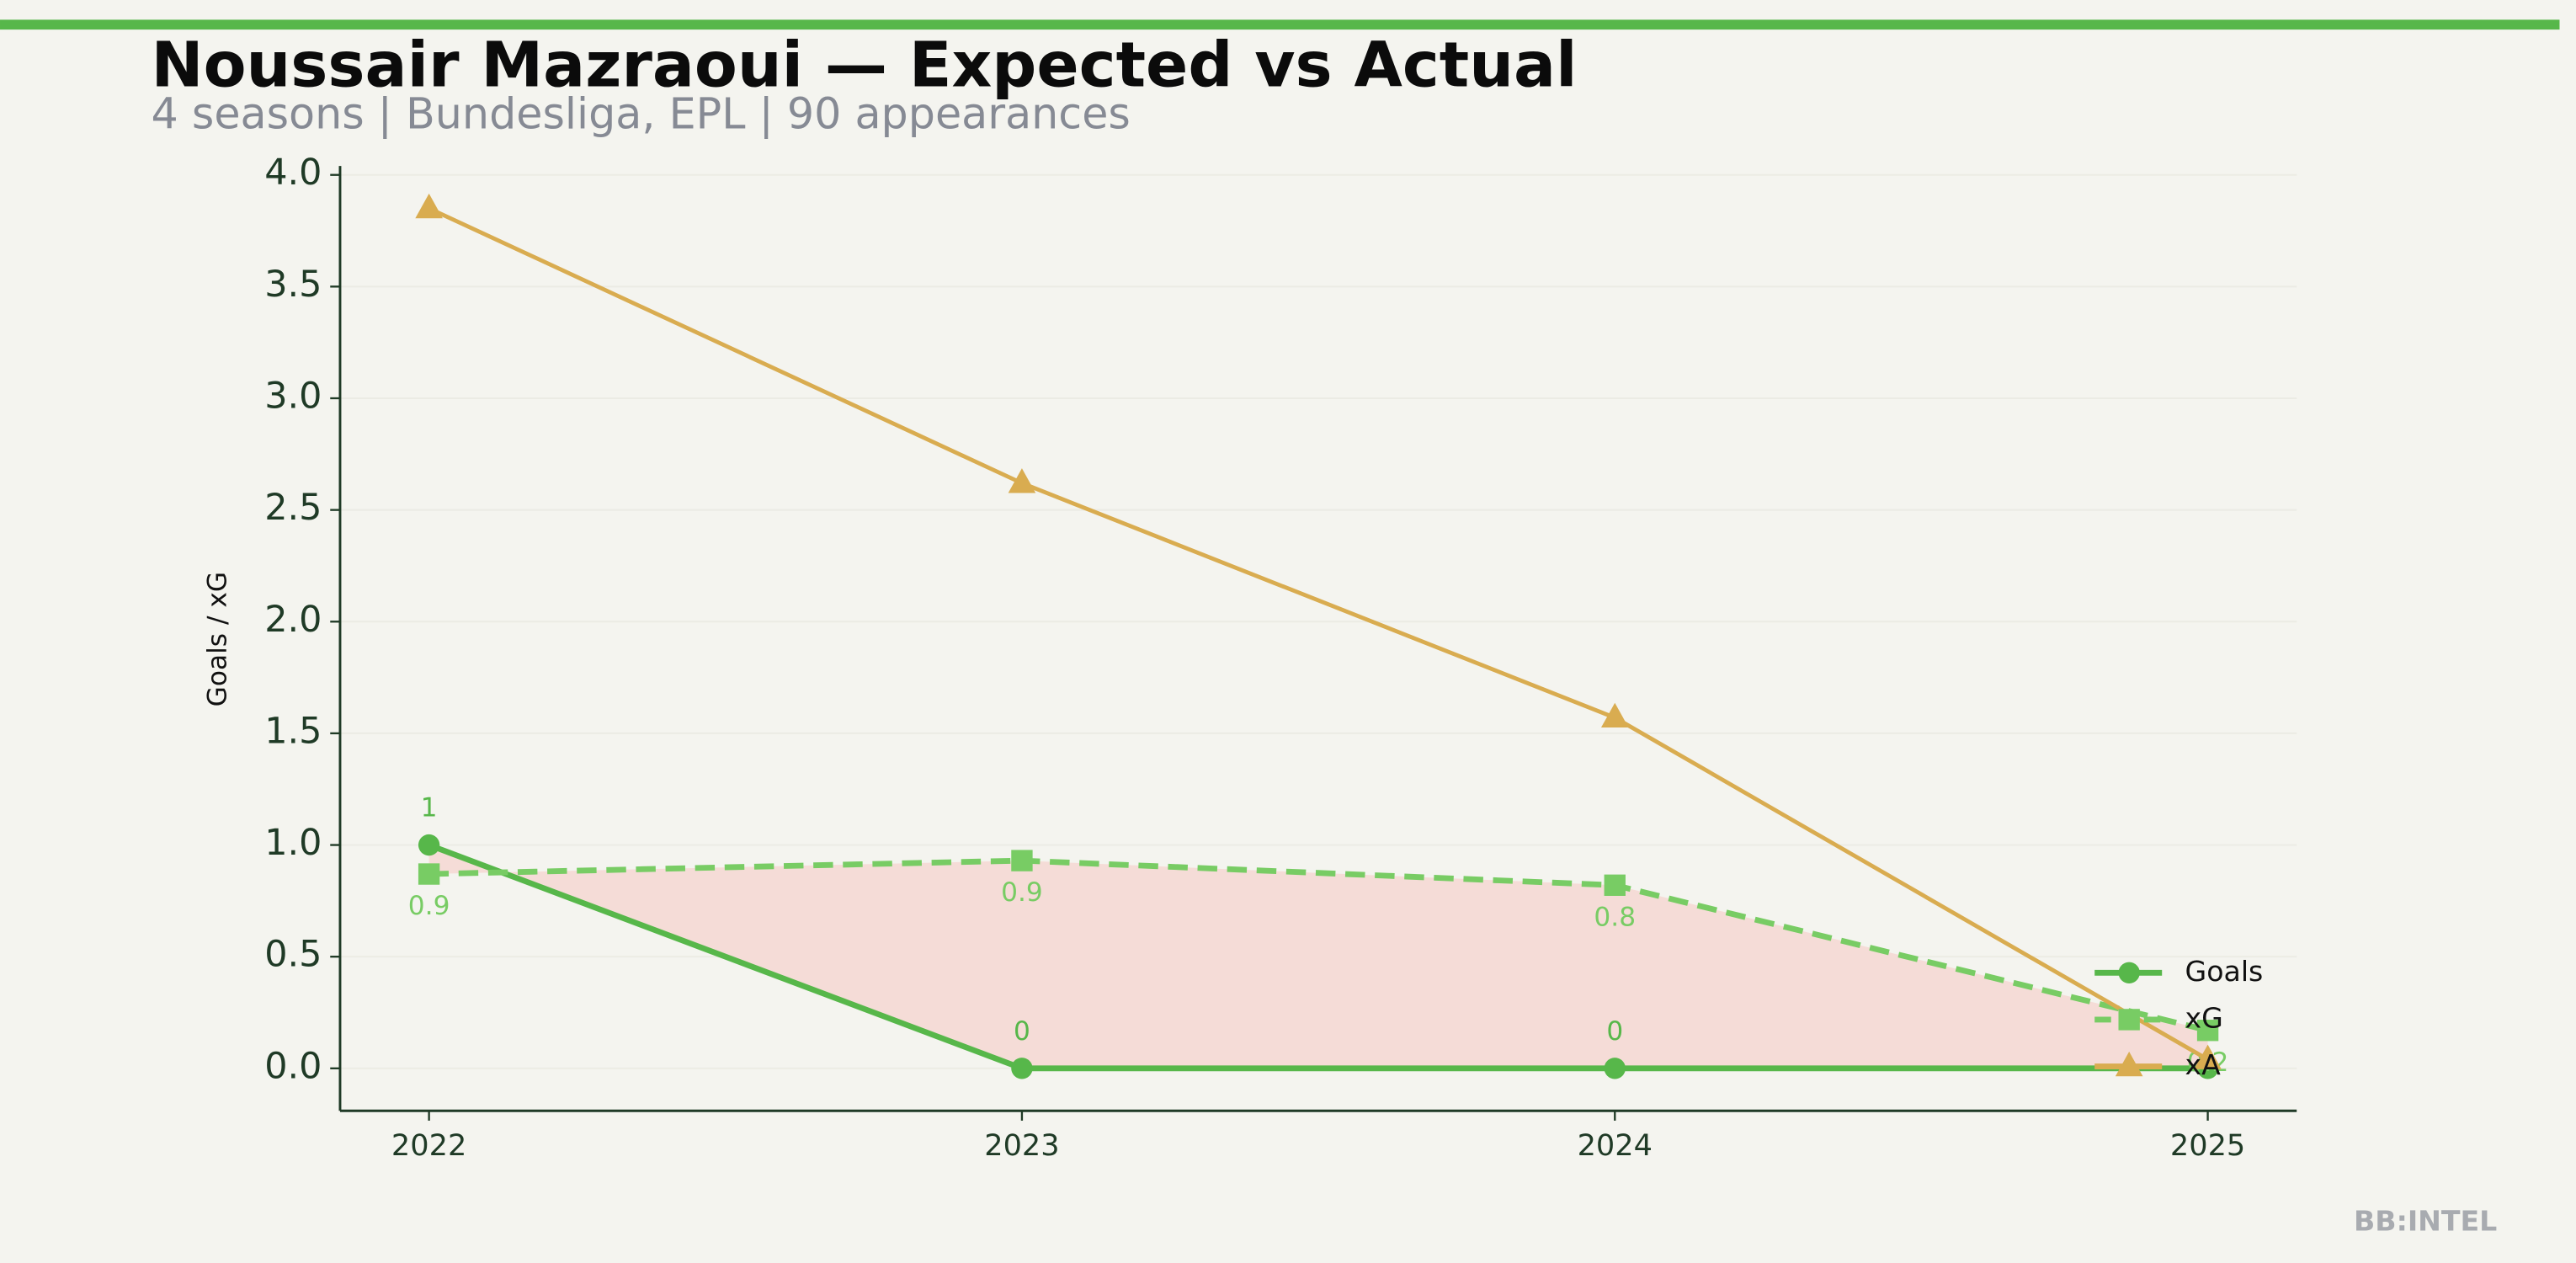 Image resolution: width=2576 pixels, height=1263 pixels. I want to click on x-tick-label: 2024, so click(1616, 1145).